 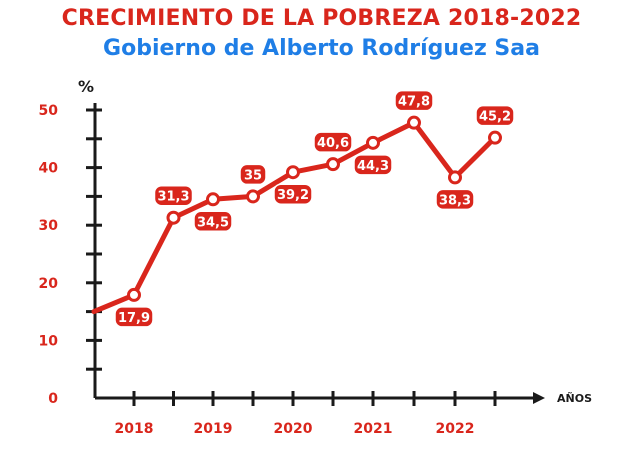 I want to click on data-label-text: 34,5, so click(x=213, y=222).